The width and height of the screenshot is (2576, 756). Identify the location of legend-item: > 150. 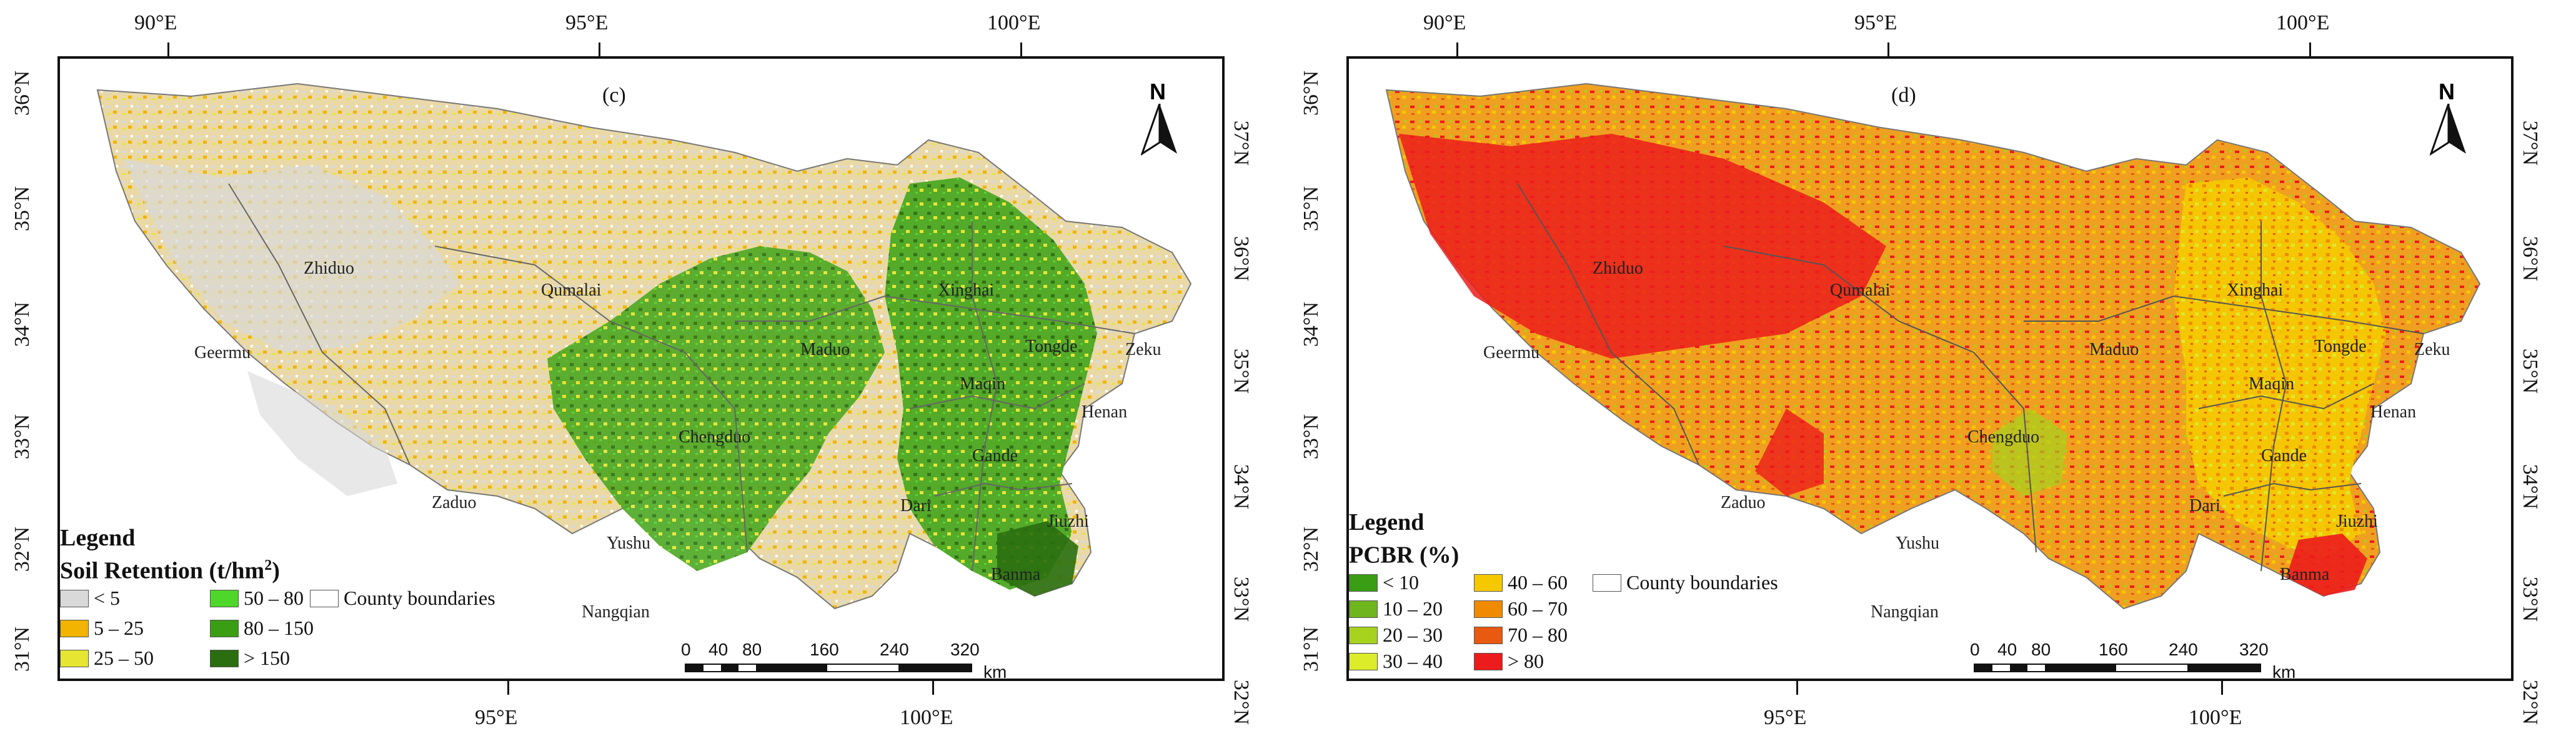
(250, 658).